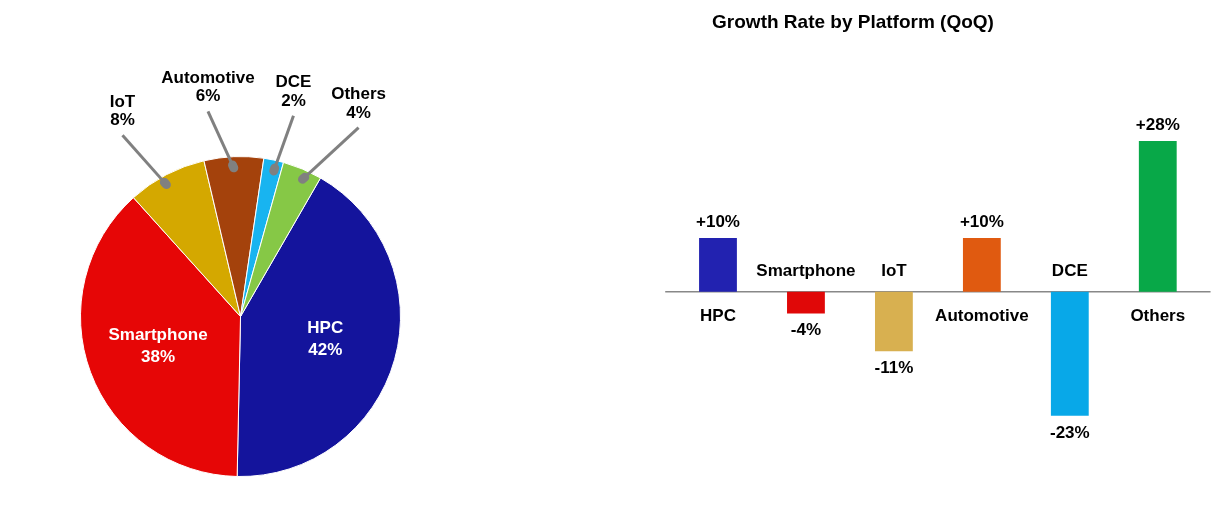 This screenshot has height=517, width=1225. Describe the element at coordinates (1069, 432) in the screenshot. I see `data-label: -23%` at that location.